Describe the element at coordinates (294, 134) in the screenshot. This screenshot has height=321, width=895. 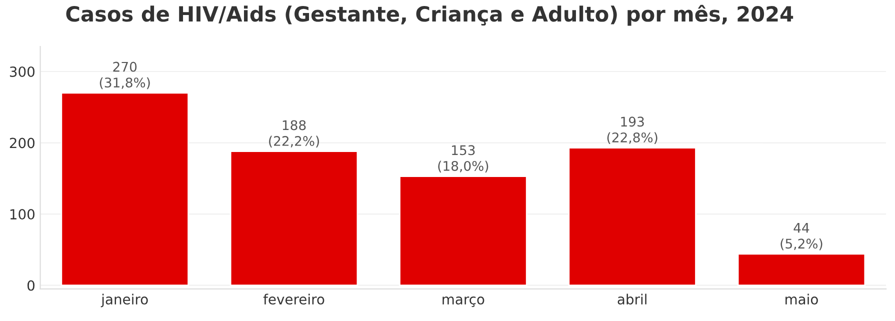
I see `data-label: 188 (22,2%)` at that location.